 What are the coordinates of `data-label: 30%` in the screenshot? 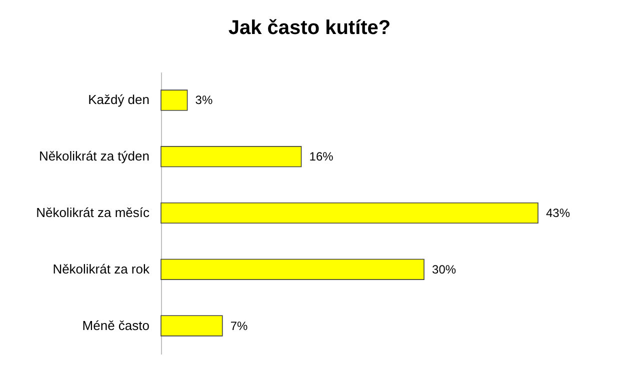 It's located at (444, 269).